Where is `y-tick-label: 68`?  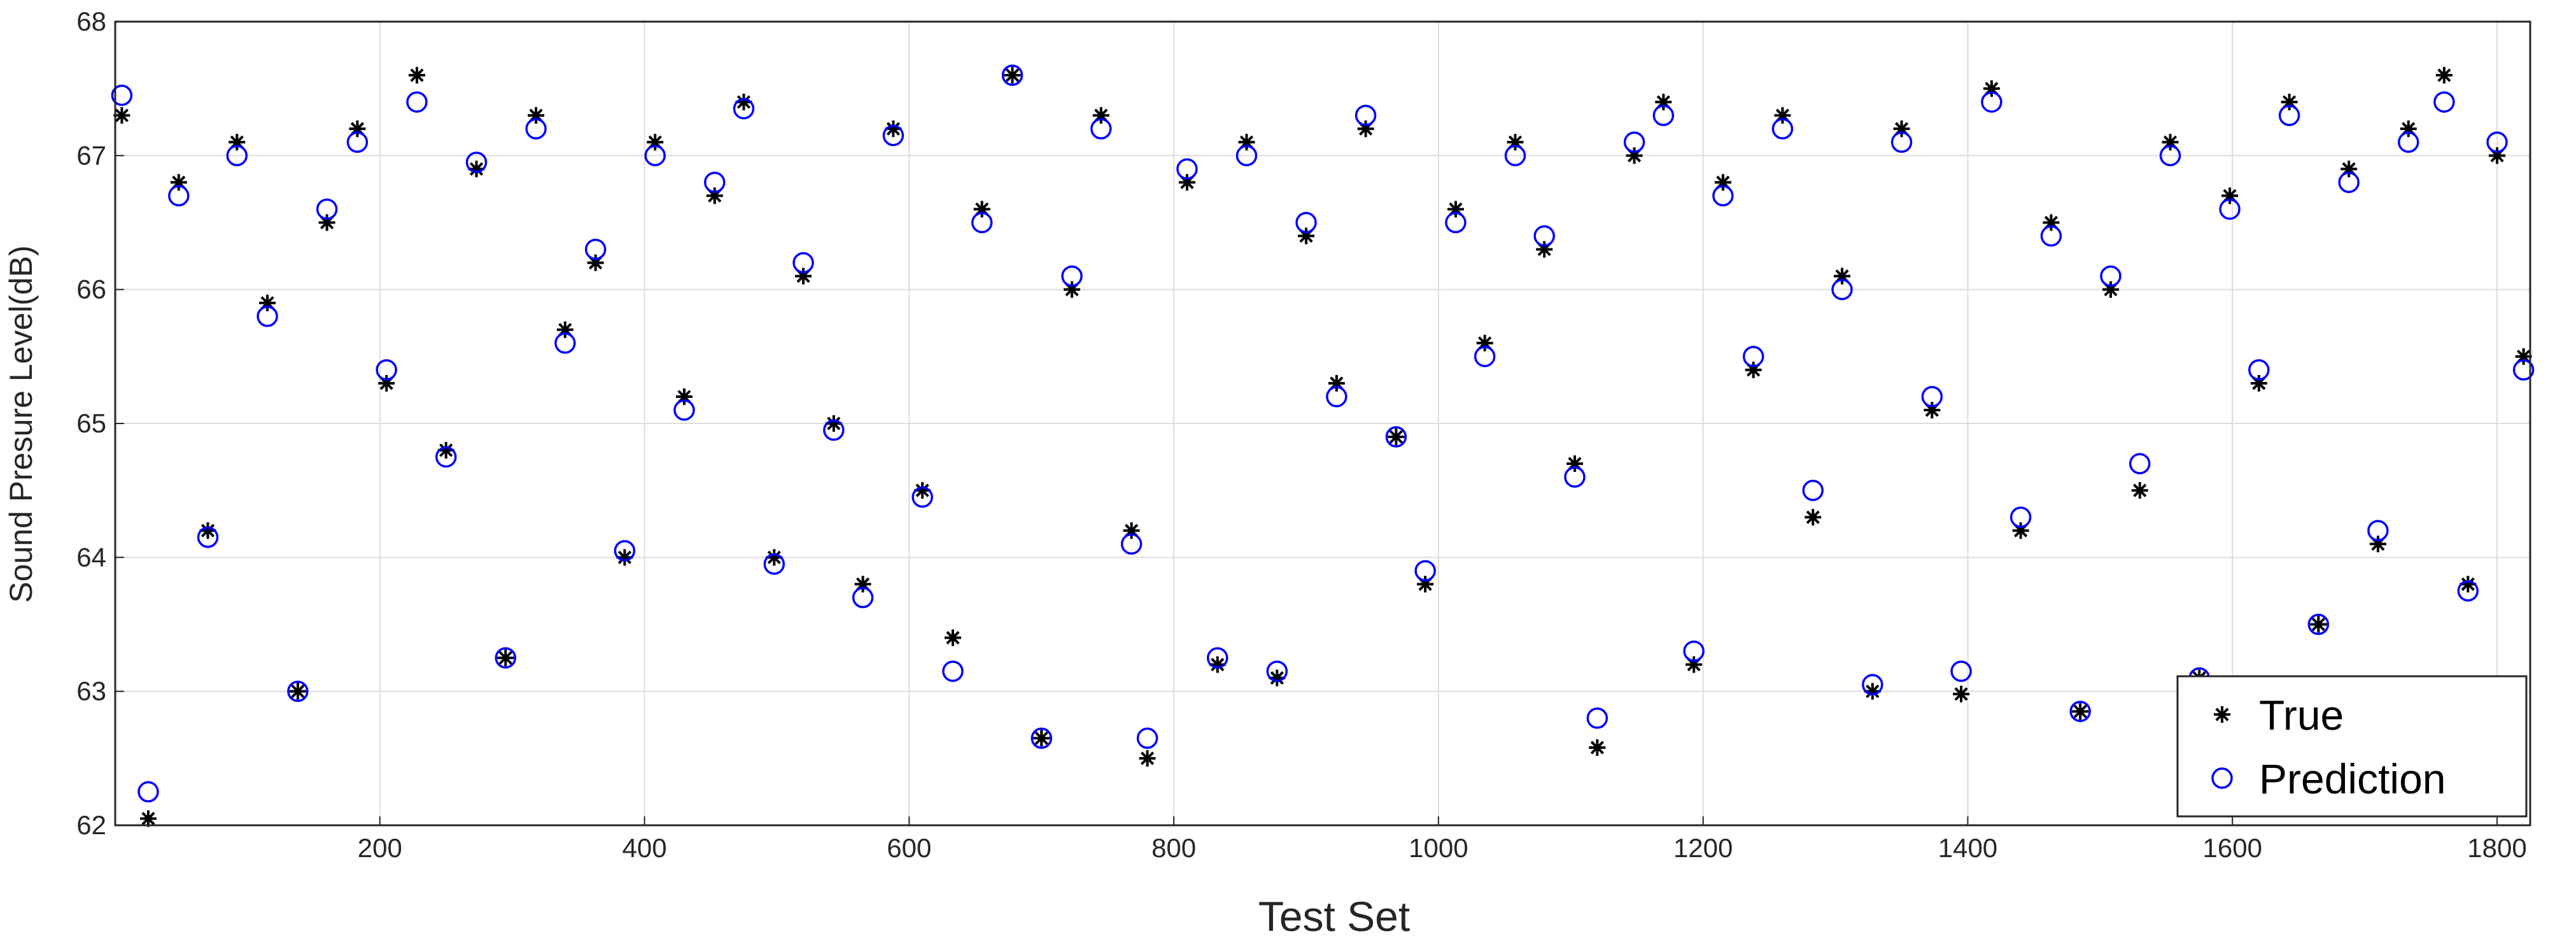 y-tick-label: 68 is located at coordinates (91, 21).